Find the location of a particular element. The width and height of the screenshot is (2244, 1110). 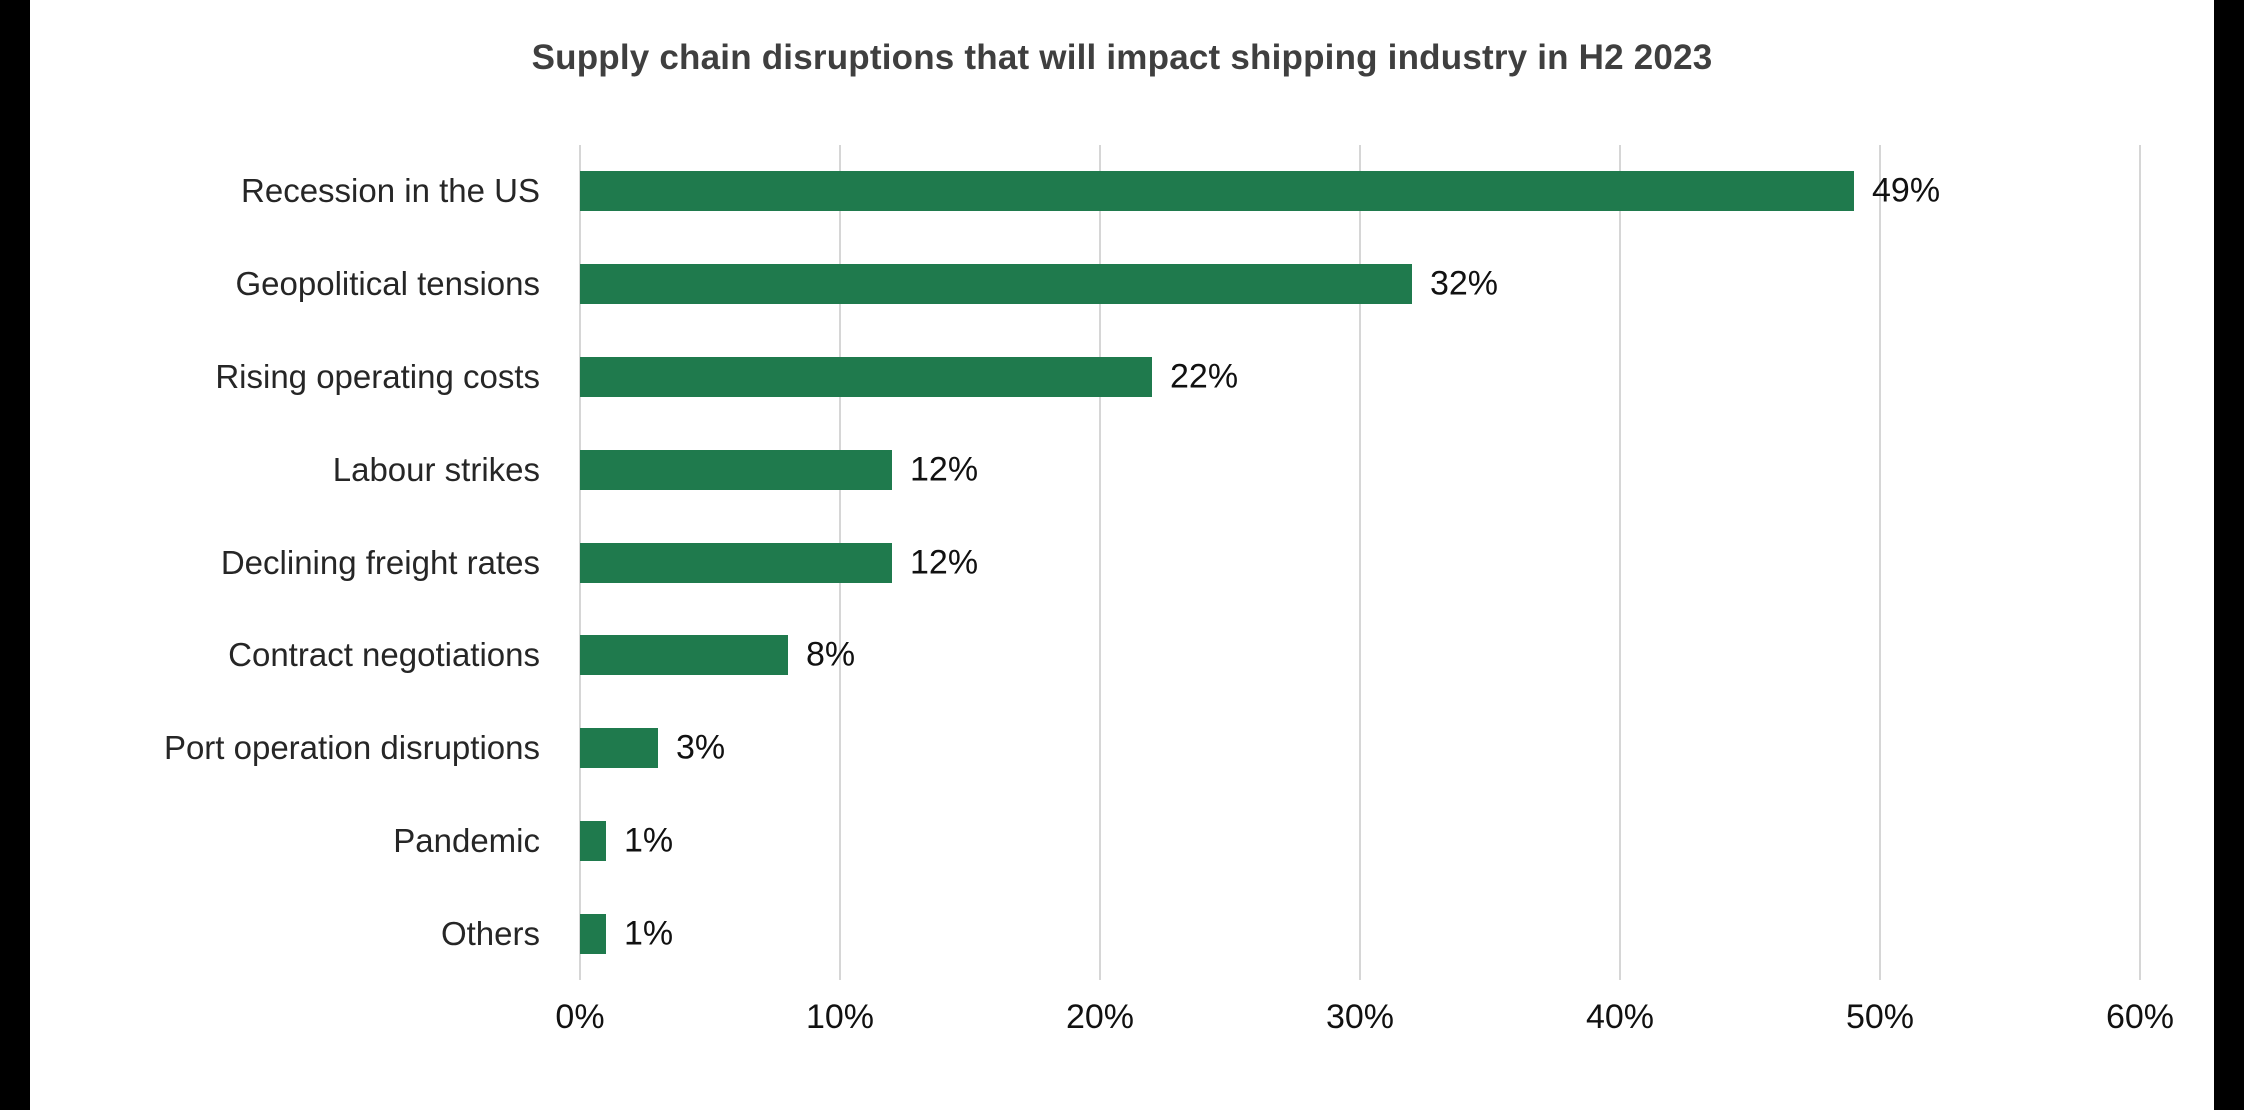

category-label: Labour strikes is located at coordinates (436, 469).